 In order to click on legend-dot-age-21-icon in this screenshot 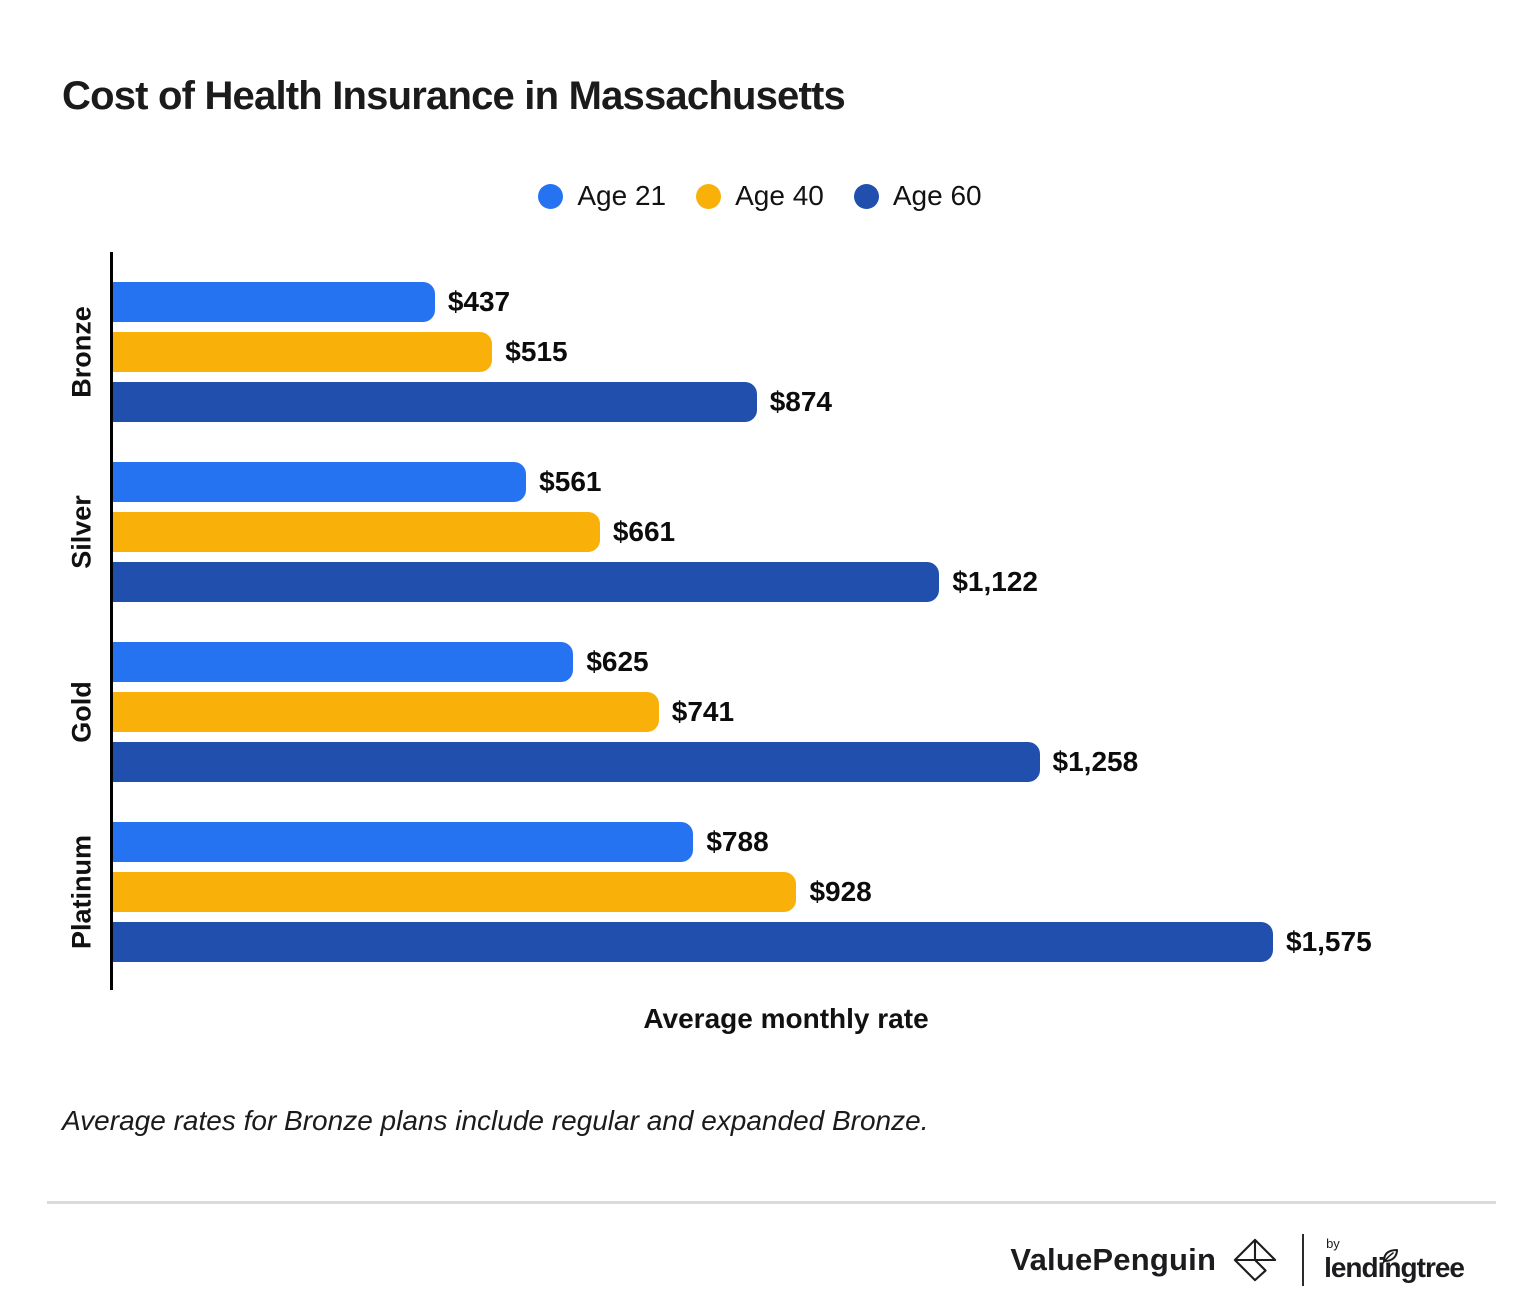, I will do `click(551, 196)`.